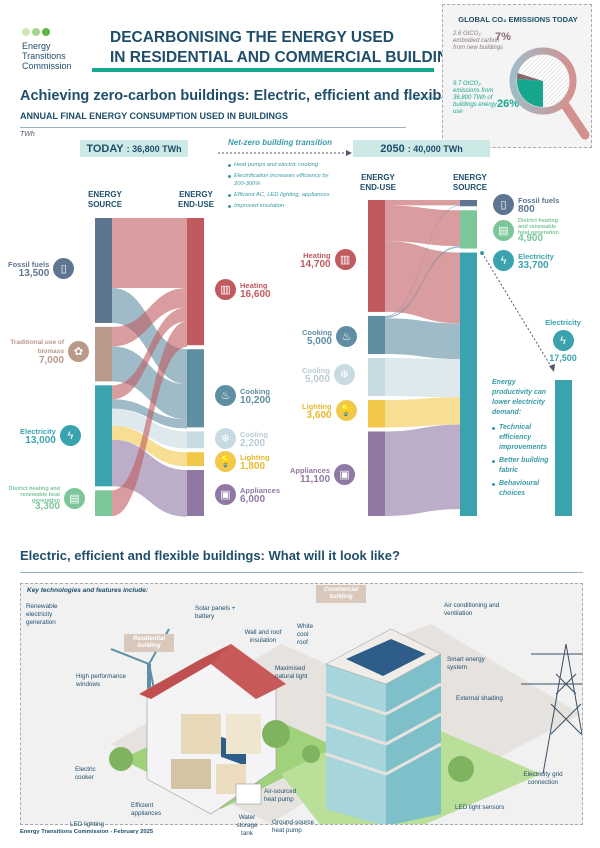 The width and height of the screenshot is (600, 848). I want to click on annotation-wall-insulation: Wall and roof insulation, so click(263, 636).